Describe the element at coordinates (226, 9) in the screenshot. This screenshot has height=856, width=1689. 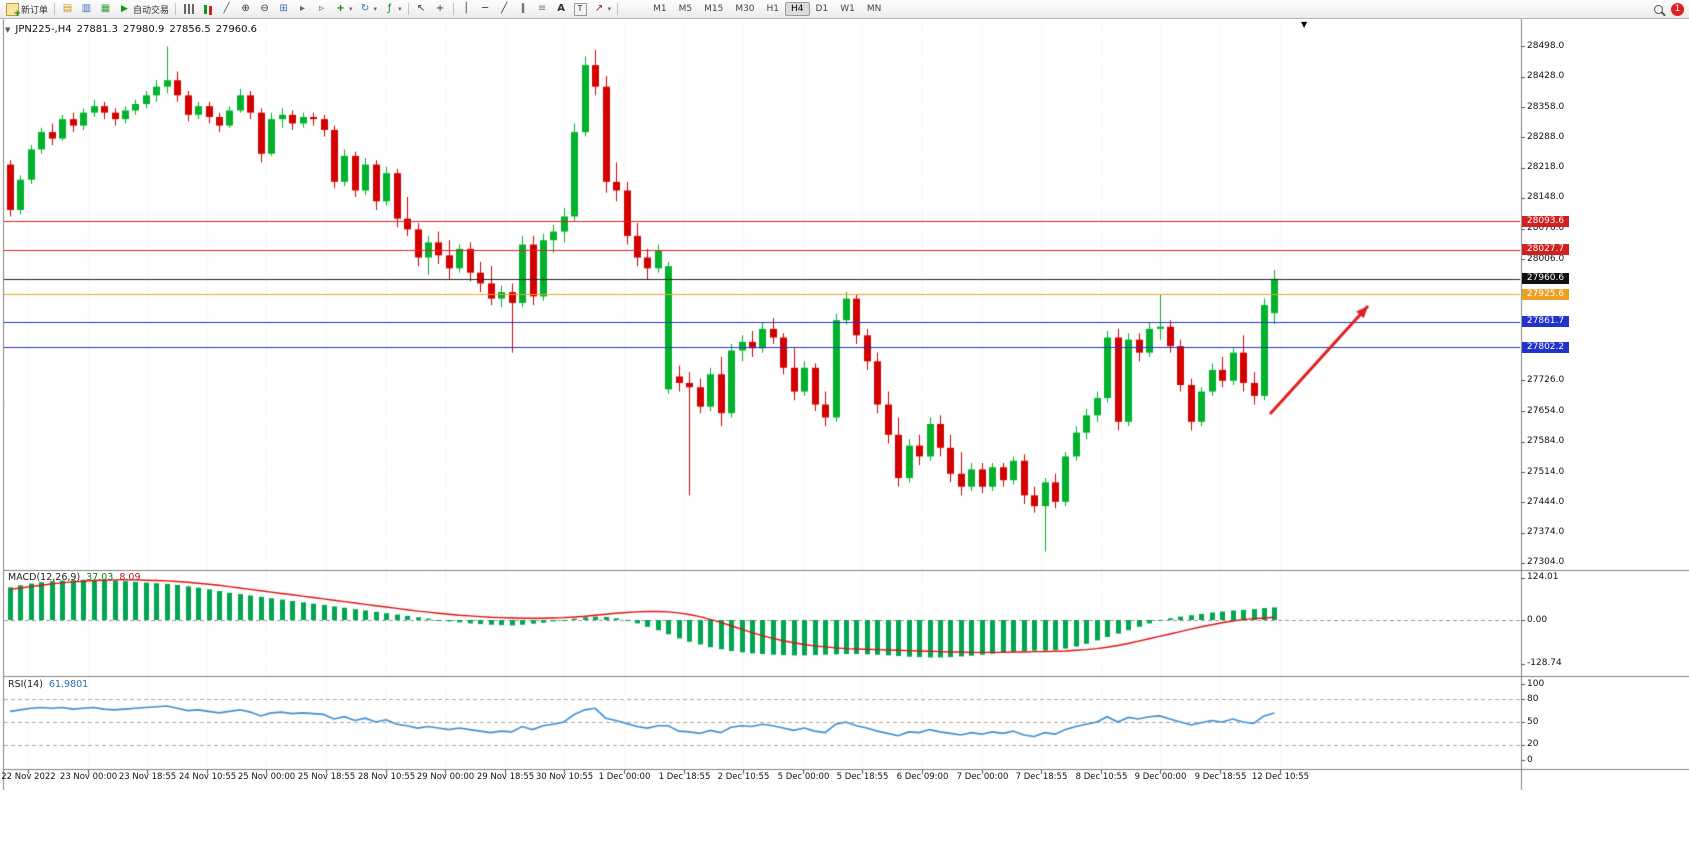
I see `line-chart-button: ╱` at that location.